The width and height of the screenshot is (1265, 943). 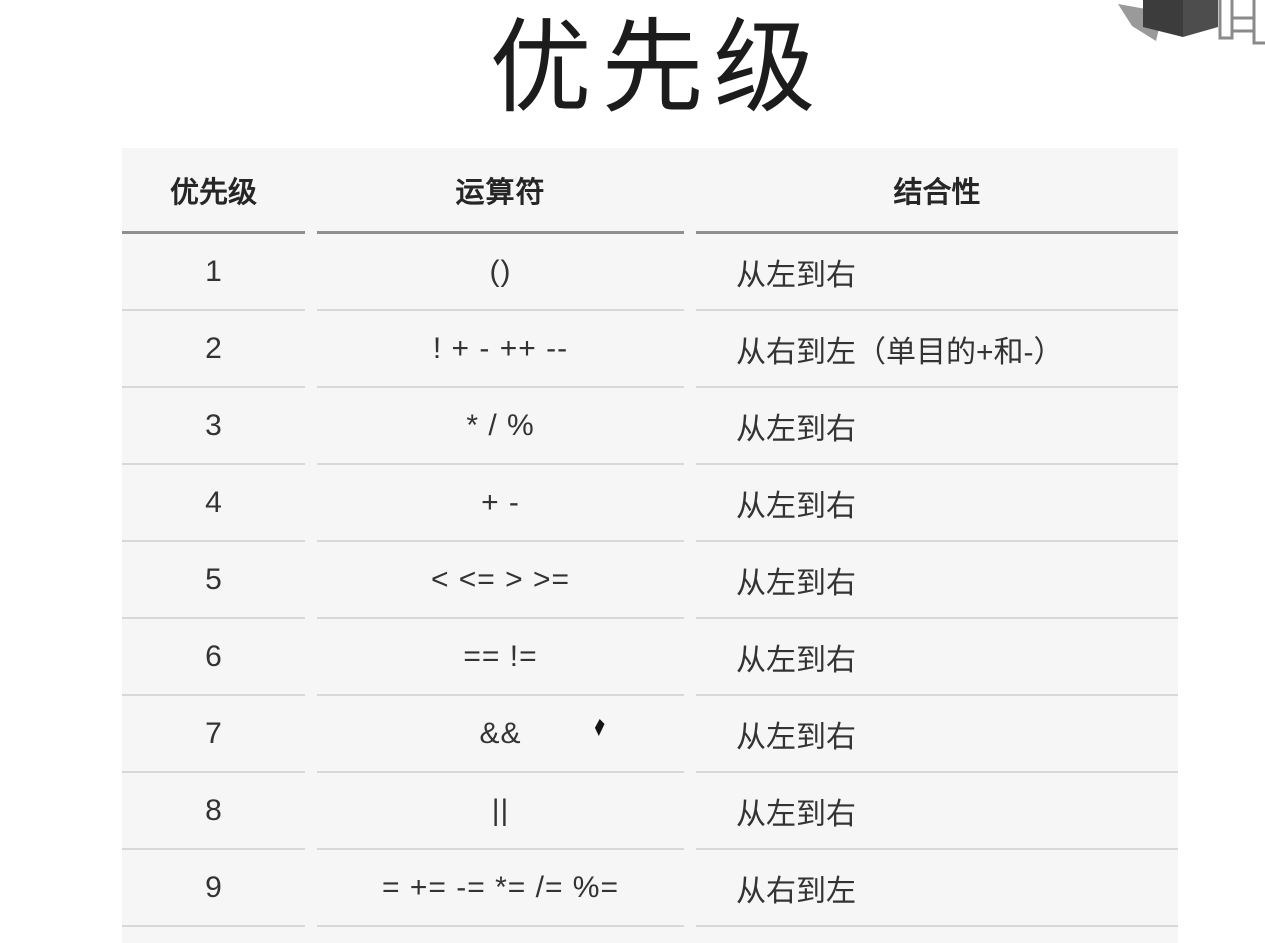 What do you see at coordinates (937, 888) in the screenshot?
I see `associativity-cell: 从右到左` at bounding box center [937, 888].